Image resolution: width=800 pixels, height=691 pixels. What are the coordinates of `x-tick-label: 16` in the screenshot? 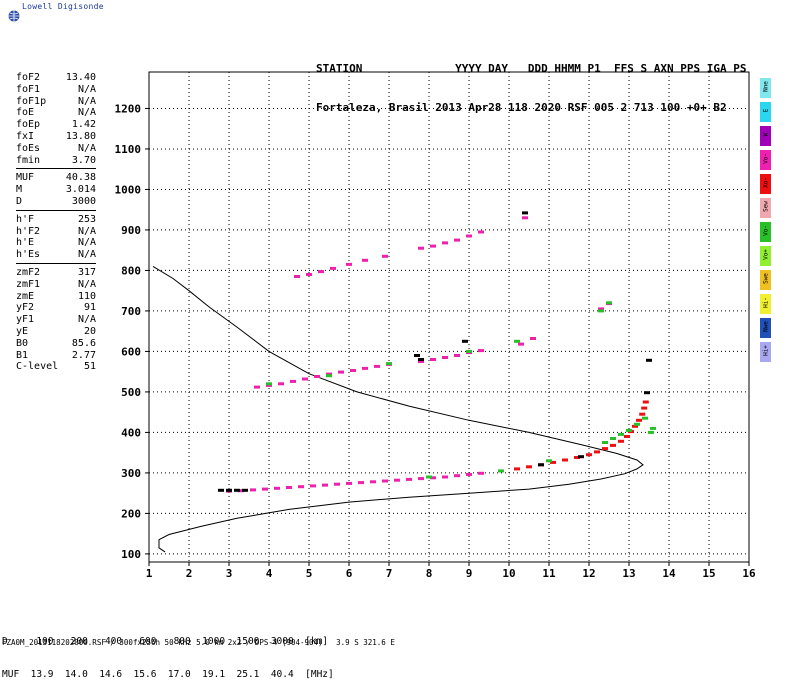 It's located at (749, 573).